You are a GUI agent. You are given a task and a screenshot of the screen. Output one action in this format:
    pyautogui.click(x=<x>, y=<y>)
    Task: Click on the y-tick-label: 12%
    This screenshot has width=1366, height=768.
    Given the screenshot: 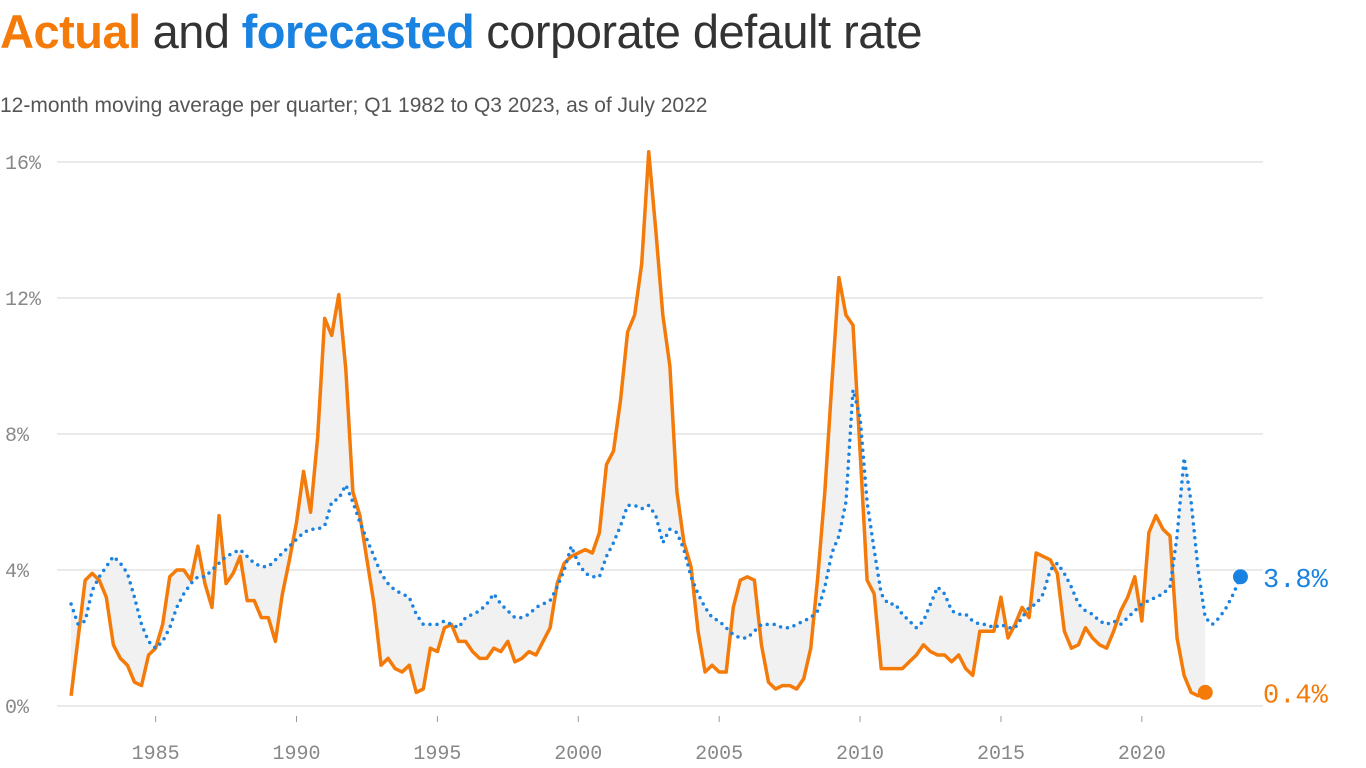 What is the action you would take?
    pyautogui.click(x=23, y=300)
    